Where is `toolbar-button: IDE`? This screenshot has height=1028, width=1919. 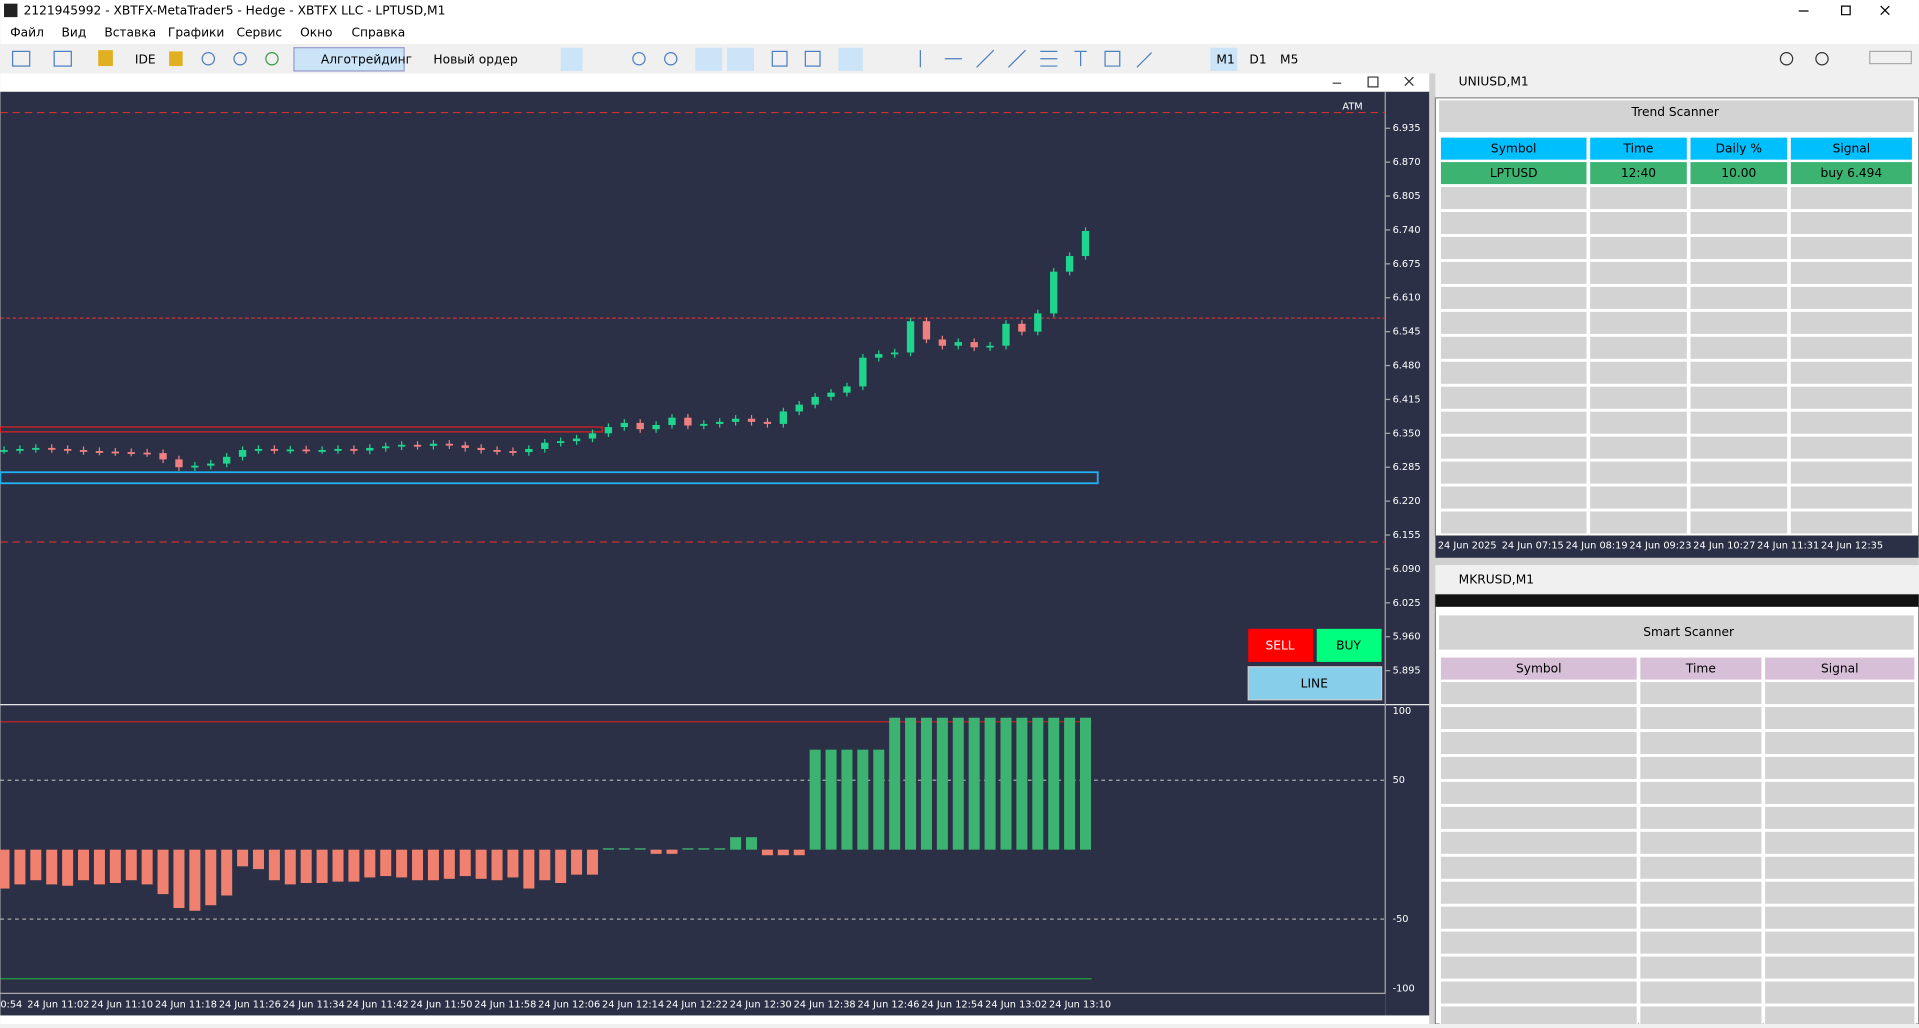
toolbar-button: IDE is located at coordinates (145, 59).